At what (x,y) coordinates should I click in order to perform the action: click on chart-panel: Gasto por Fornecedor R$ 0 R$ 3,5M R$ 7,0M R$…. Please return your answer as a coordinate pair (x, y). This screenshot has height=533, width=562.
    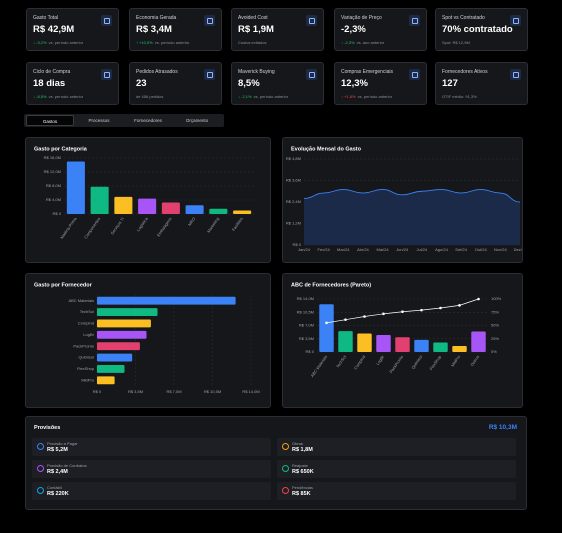
    Looking at the image, I should click on (148, 340).